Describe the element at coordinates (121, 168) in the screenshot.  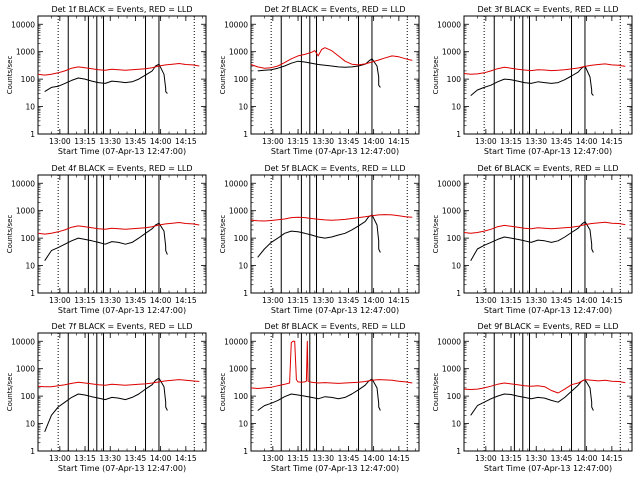
I see `panel-title: Det 4f BLACK = Events, RED = LLD` at that location.